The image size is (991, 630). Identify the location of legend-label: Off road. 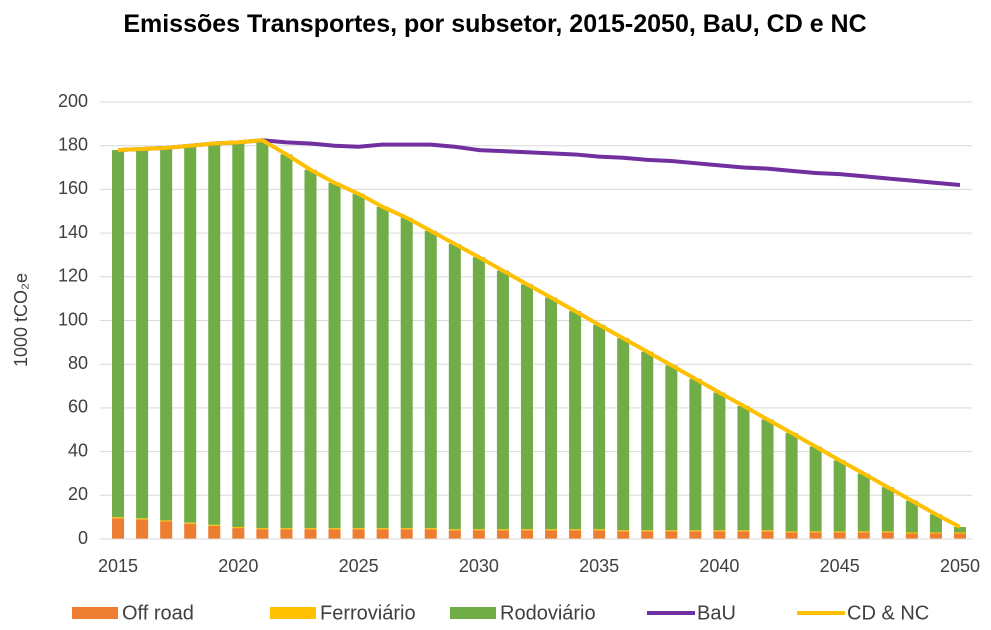
(158, 613).